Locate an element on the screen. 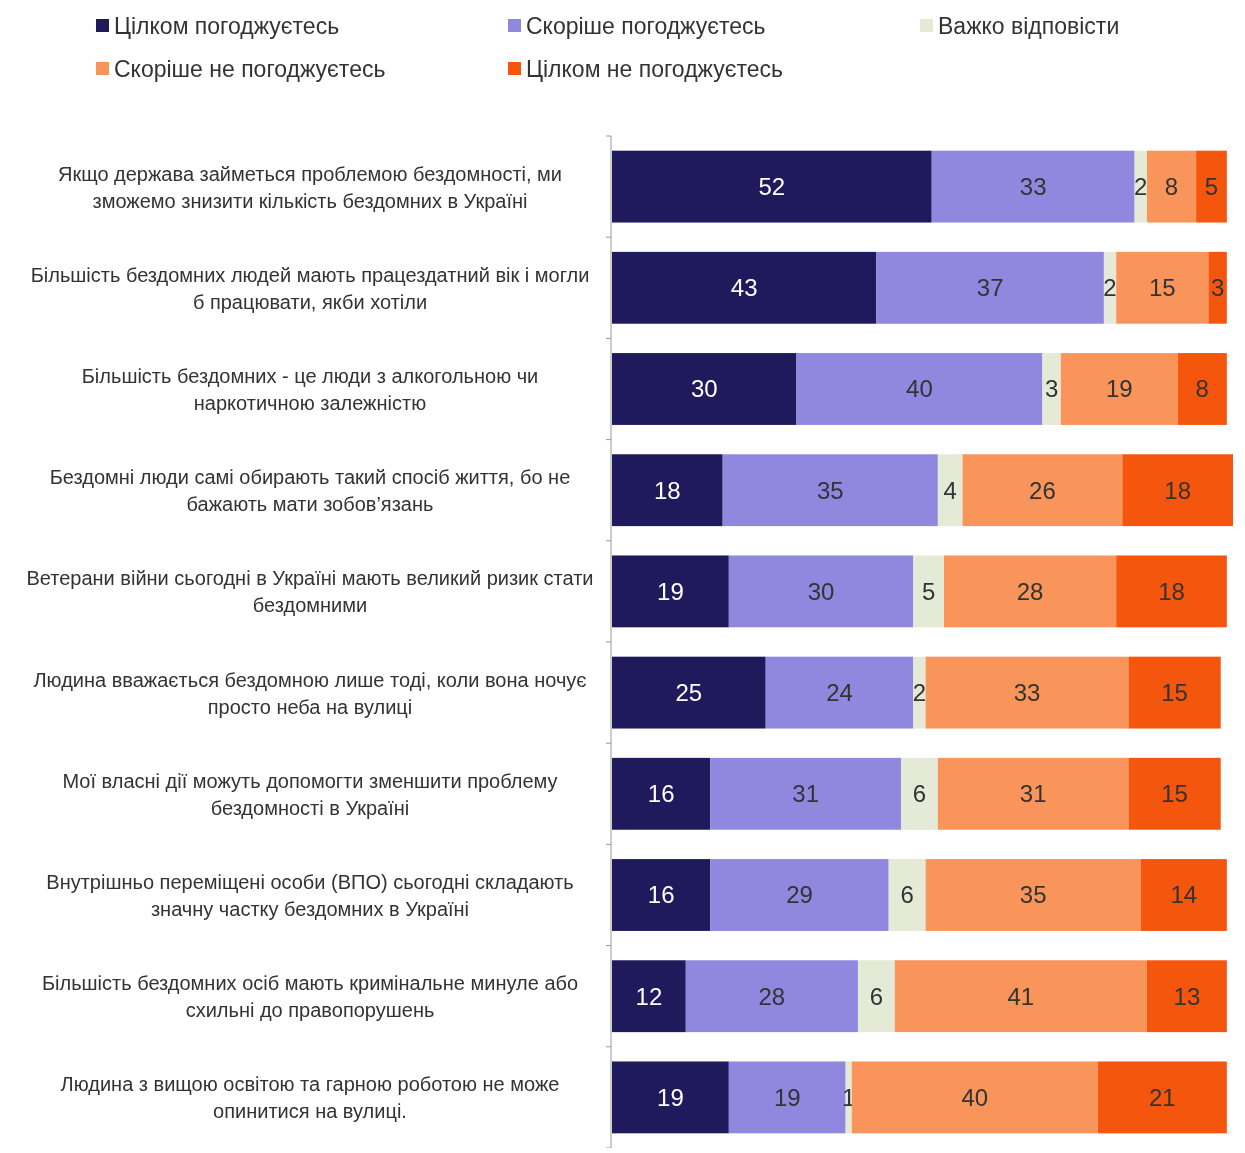 Image resolution: width=1245 pixels, height=1153 pixels. y-tick-label: Внутрішньо переміщені особи (ВПО) сьогодні складають значну частку бездомних в Україні is located at coordinates (310, 895).